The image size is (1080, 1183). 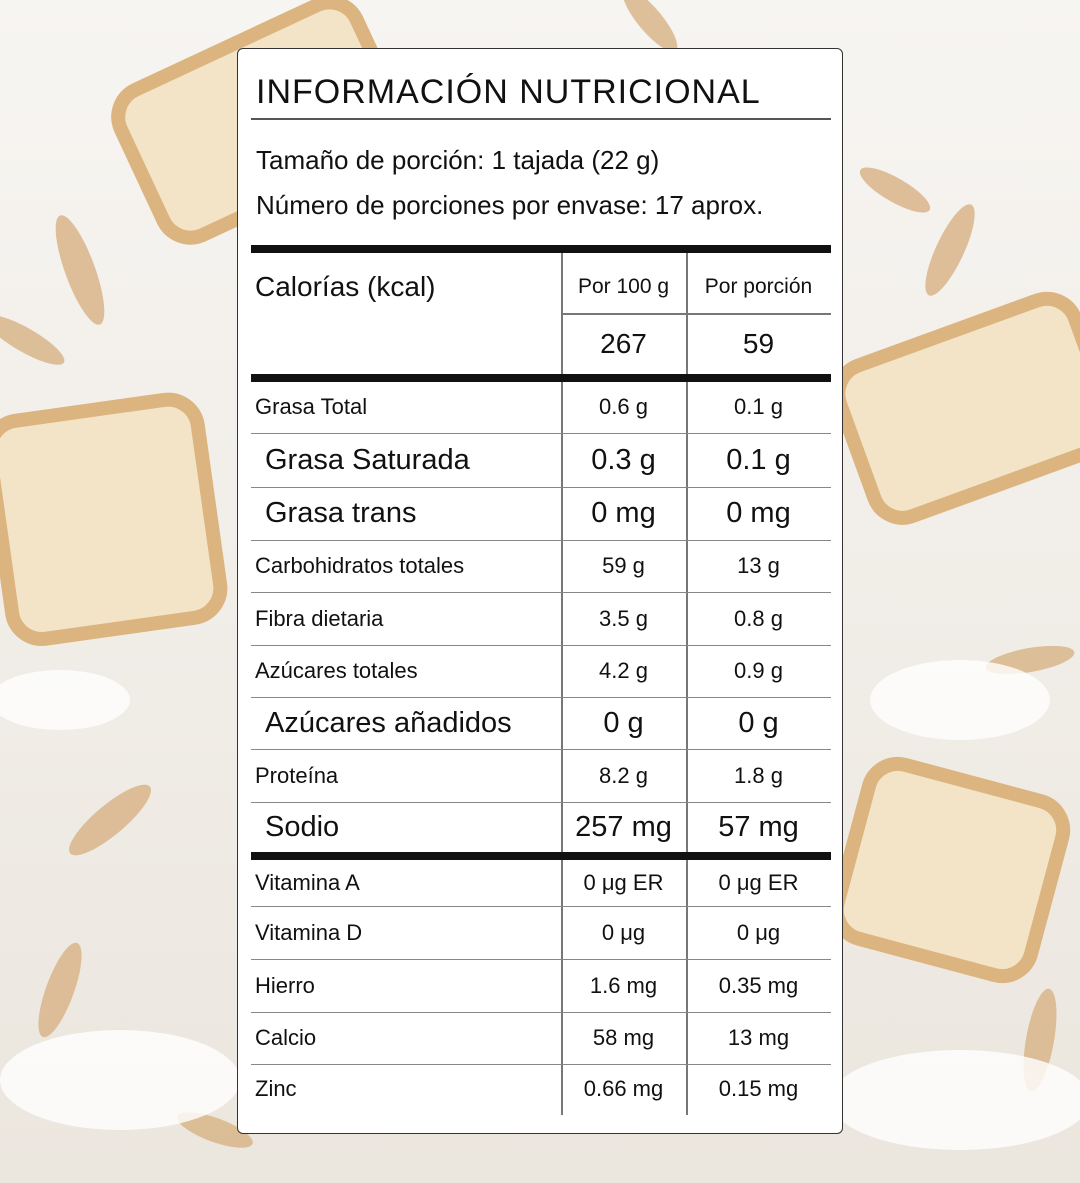 I want to click on nutrient-name: Grasa Total, so click(x=311, y=407).